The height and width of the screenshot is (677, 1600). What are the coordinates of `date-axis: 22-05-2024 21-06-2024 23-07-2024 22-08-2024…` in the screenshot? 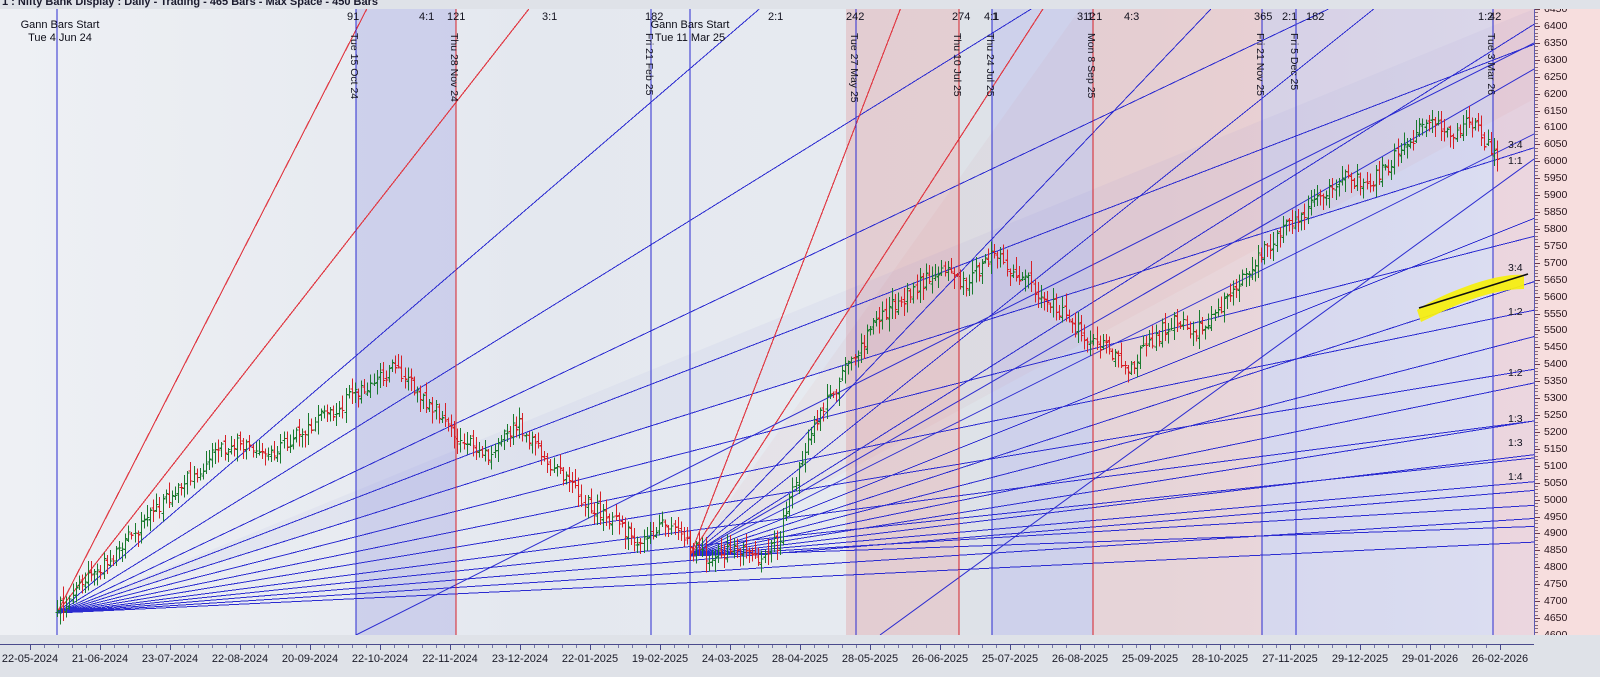 It's located at (800, 656).